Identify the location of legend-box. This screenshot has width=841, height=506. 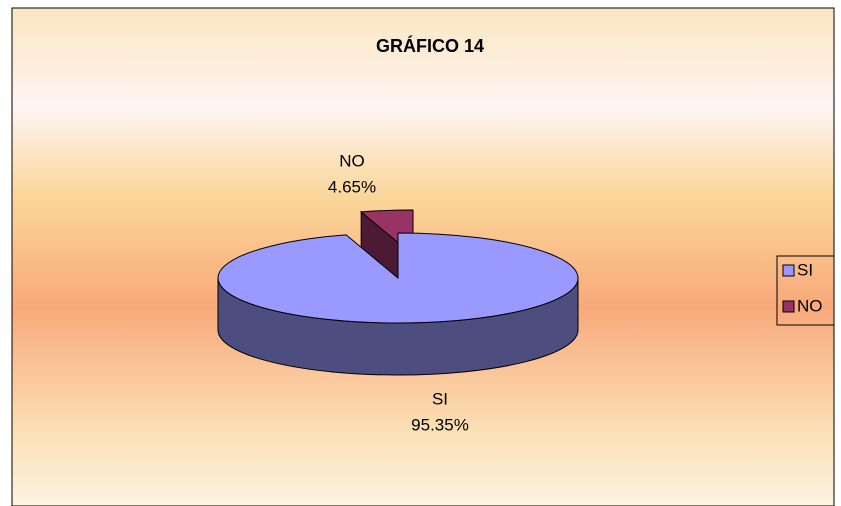
(805, 290).